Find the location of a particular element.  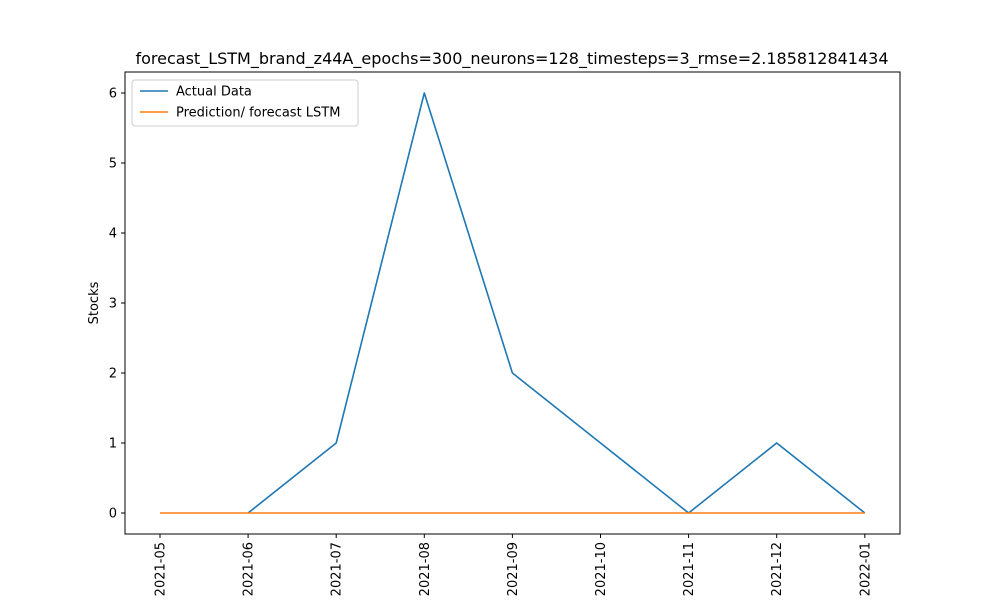

y-axis-label: Stocks is located at coordinates (94, 302).